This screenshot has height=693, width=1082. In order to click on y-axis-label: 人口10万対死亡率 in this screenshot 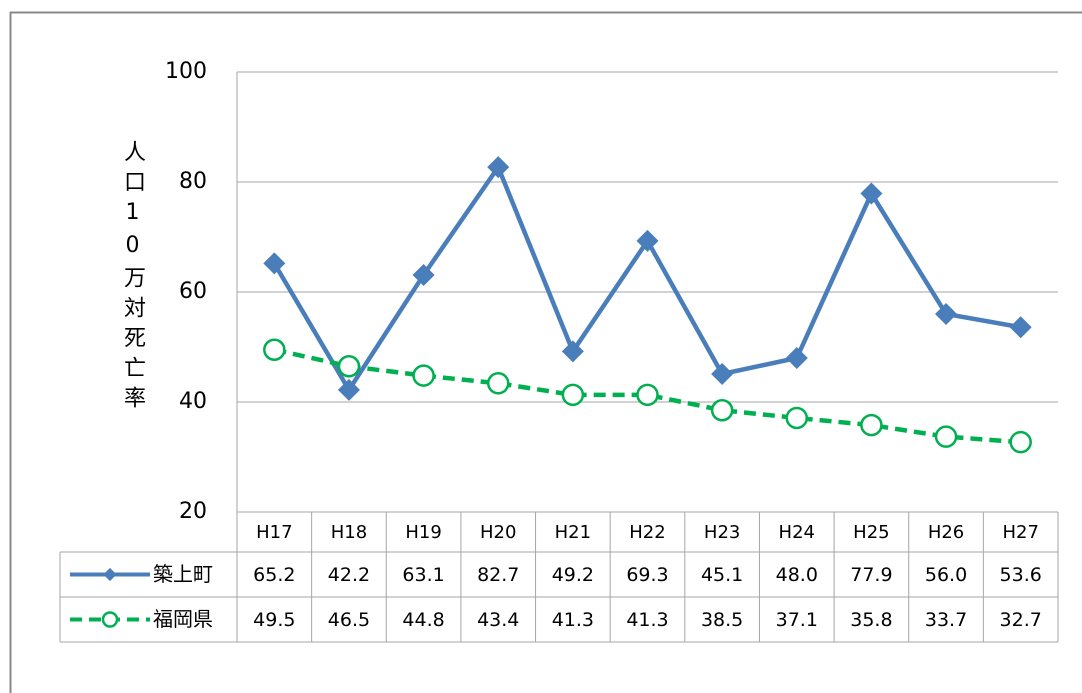, I will do `click(132, 278)`.